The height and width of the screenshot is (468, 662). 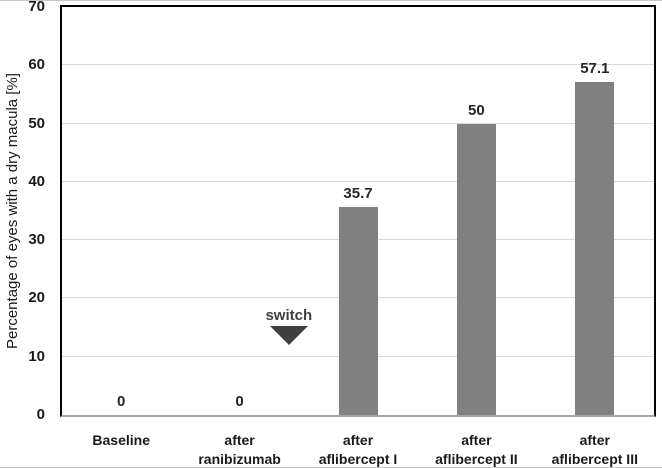 I want to click on switch-annotation: switch, so click(x=289, y=326).